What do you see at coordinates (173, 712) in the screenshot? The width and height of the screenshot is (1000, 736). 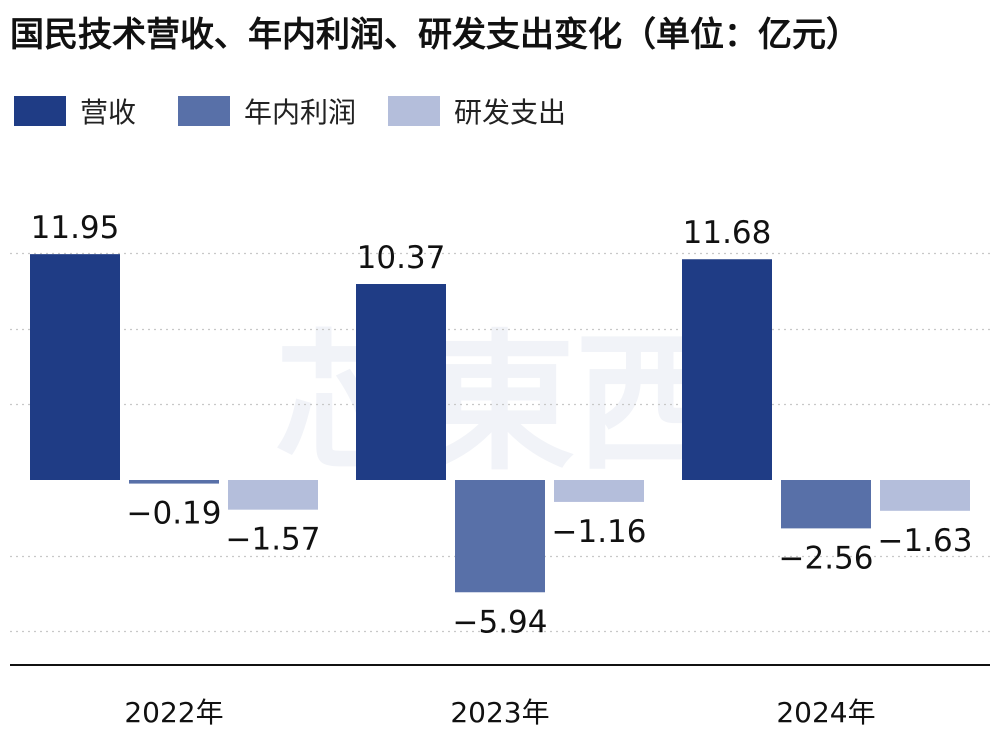 I see `x-tick-label: 2022年` at bounding box center [173, 712].